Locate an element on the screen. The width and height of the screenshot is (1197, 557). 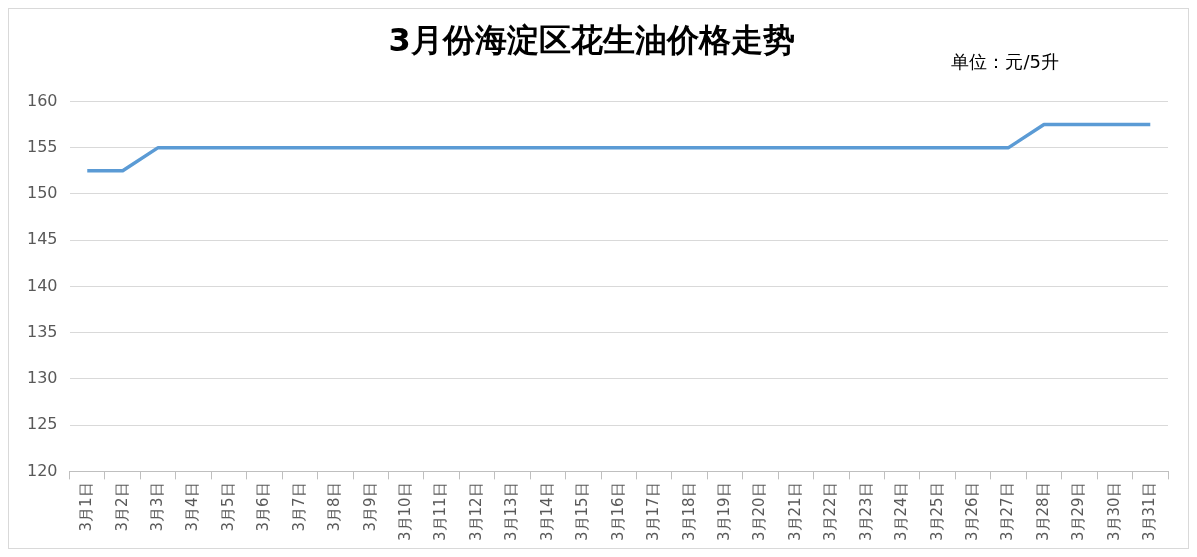
y-tick-label: 150 is located at coordinates (42, 193).